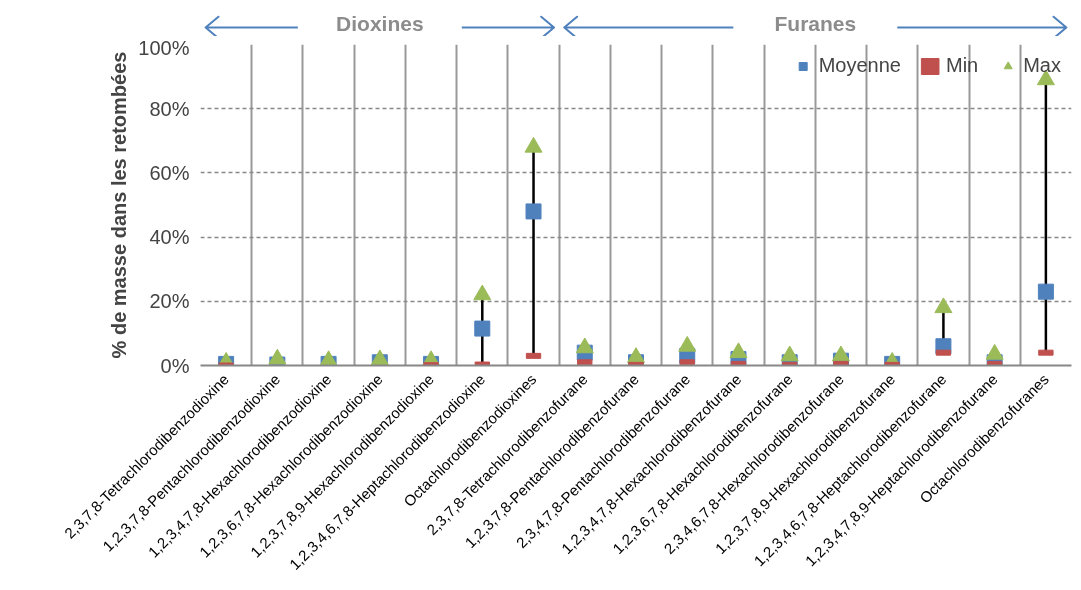  I want to click on text: Furanes, so click(815, 24).